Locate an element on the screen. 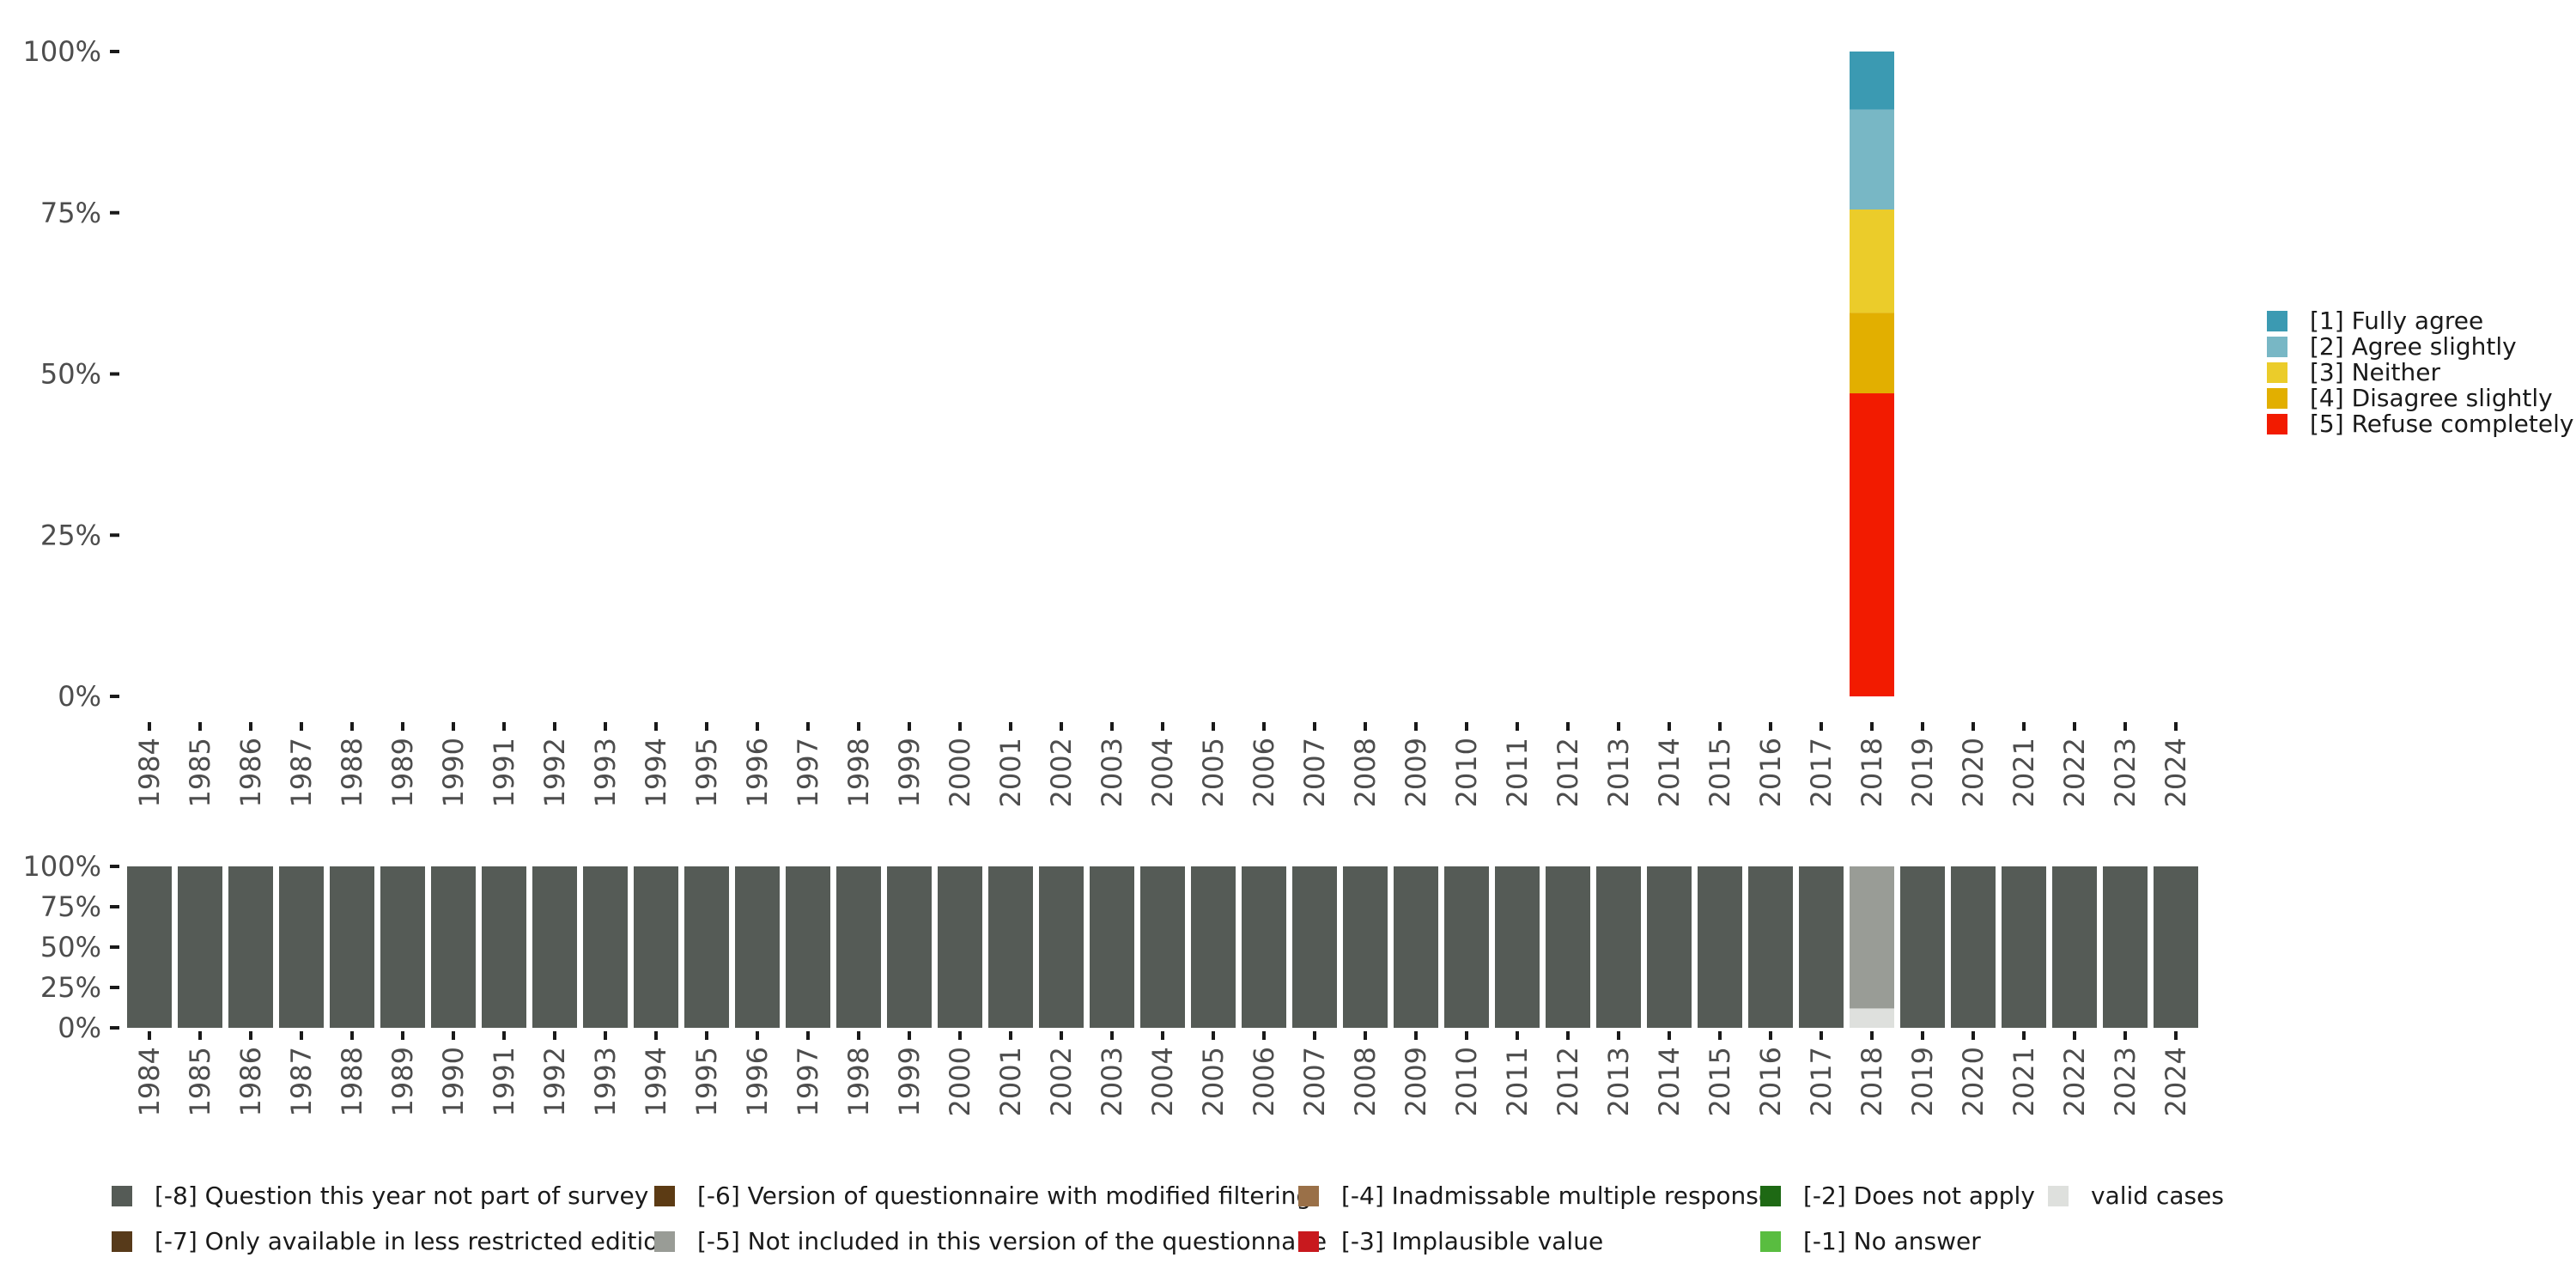 This screenshot has width=2576, height=1288. bottom-x-tick-label: 1997 is located at coordinates (808, 1081).